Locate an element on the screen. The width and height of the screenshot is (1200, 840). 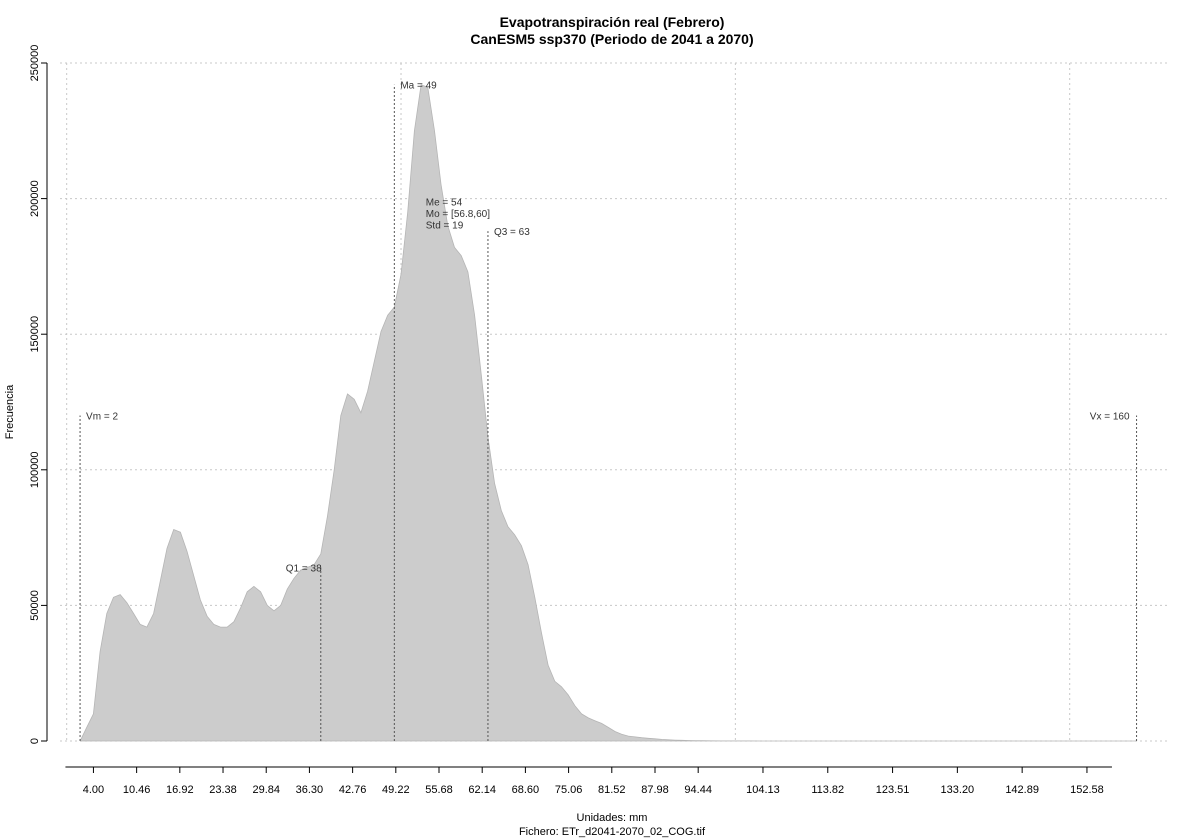
x-tick-label: 81.52 is located at coordinates (612, 790).